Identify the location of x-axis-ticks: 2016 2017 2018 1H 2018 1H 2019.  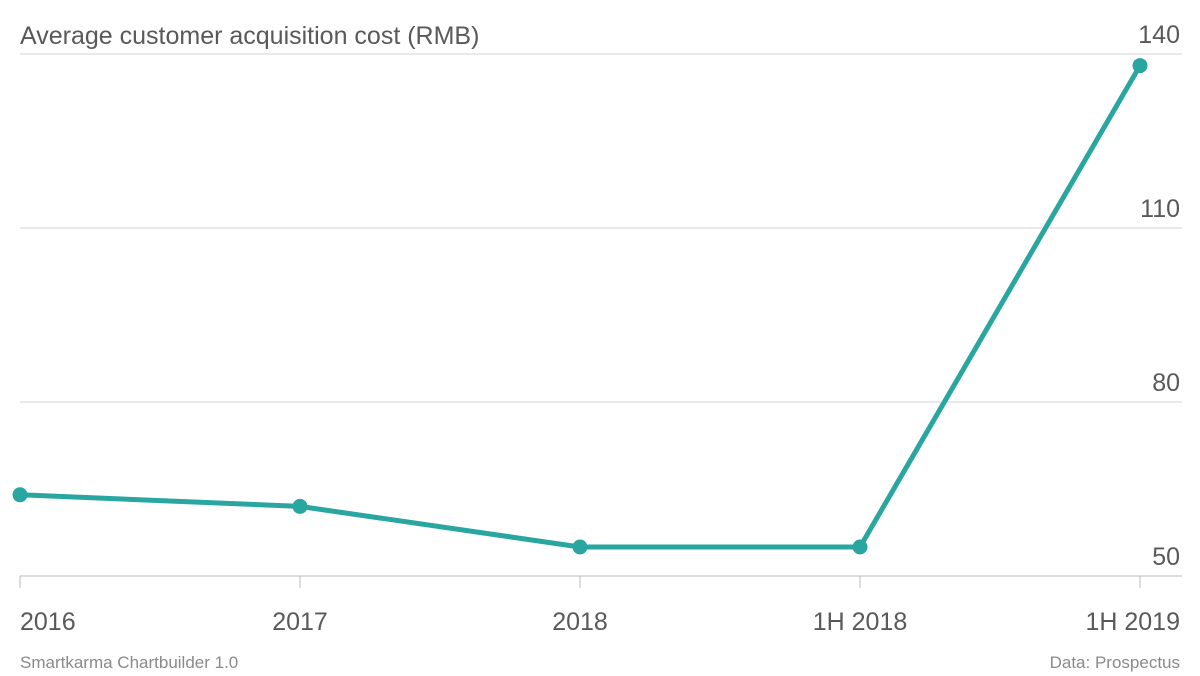
(599, 606).